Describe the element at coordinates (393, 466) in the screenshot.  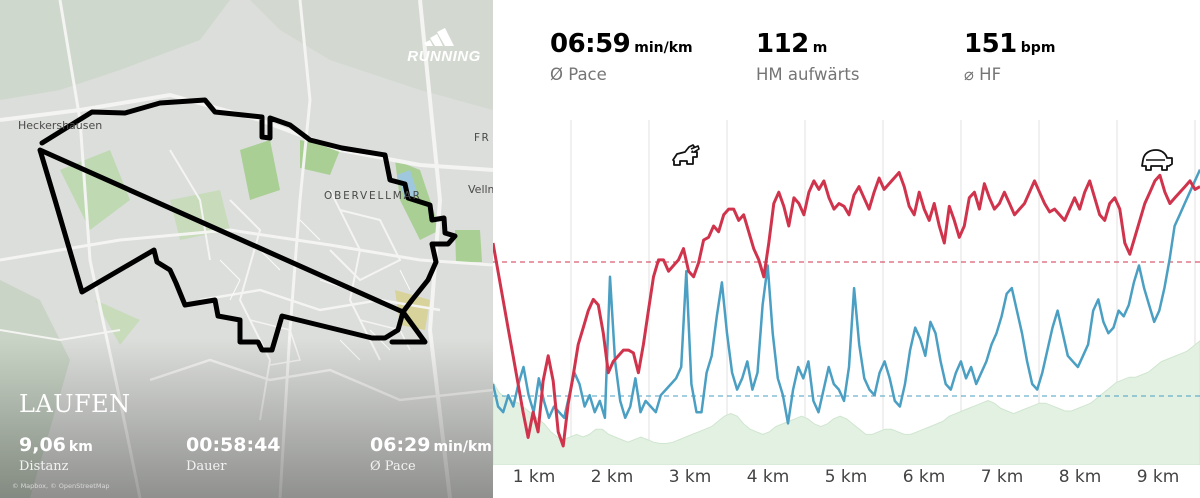
I see `pace-label: Ø Pace` at that location.